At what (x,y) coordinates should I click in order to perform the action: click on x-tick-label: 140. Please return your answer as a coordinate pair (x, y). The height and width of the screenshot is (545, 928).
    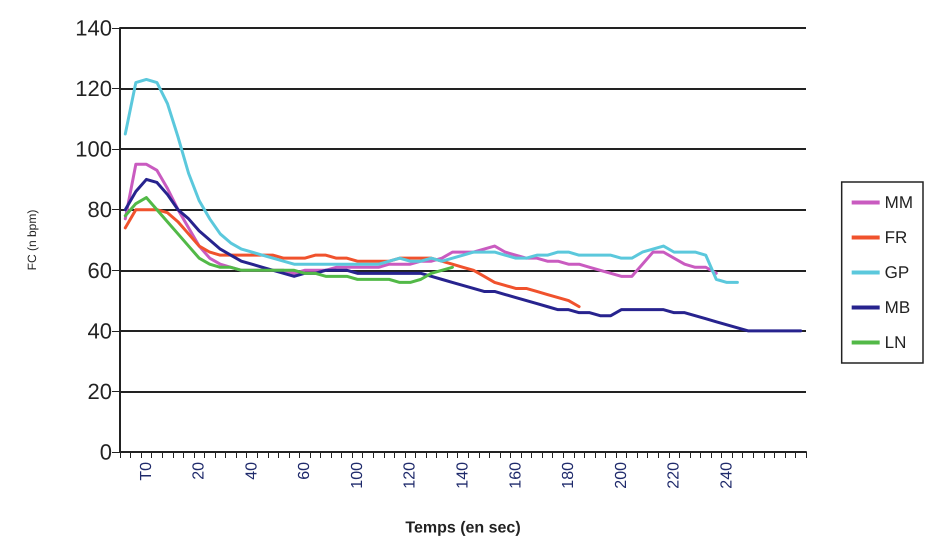
    Looking at the image, I should click on (463, 475).